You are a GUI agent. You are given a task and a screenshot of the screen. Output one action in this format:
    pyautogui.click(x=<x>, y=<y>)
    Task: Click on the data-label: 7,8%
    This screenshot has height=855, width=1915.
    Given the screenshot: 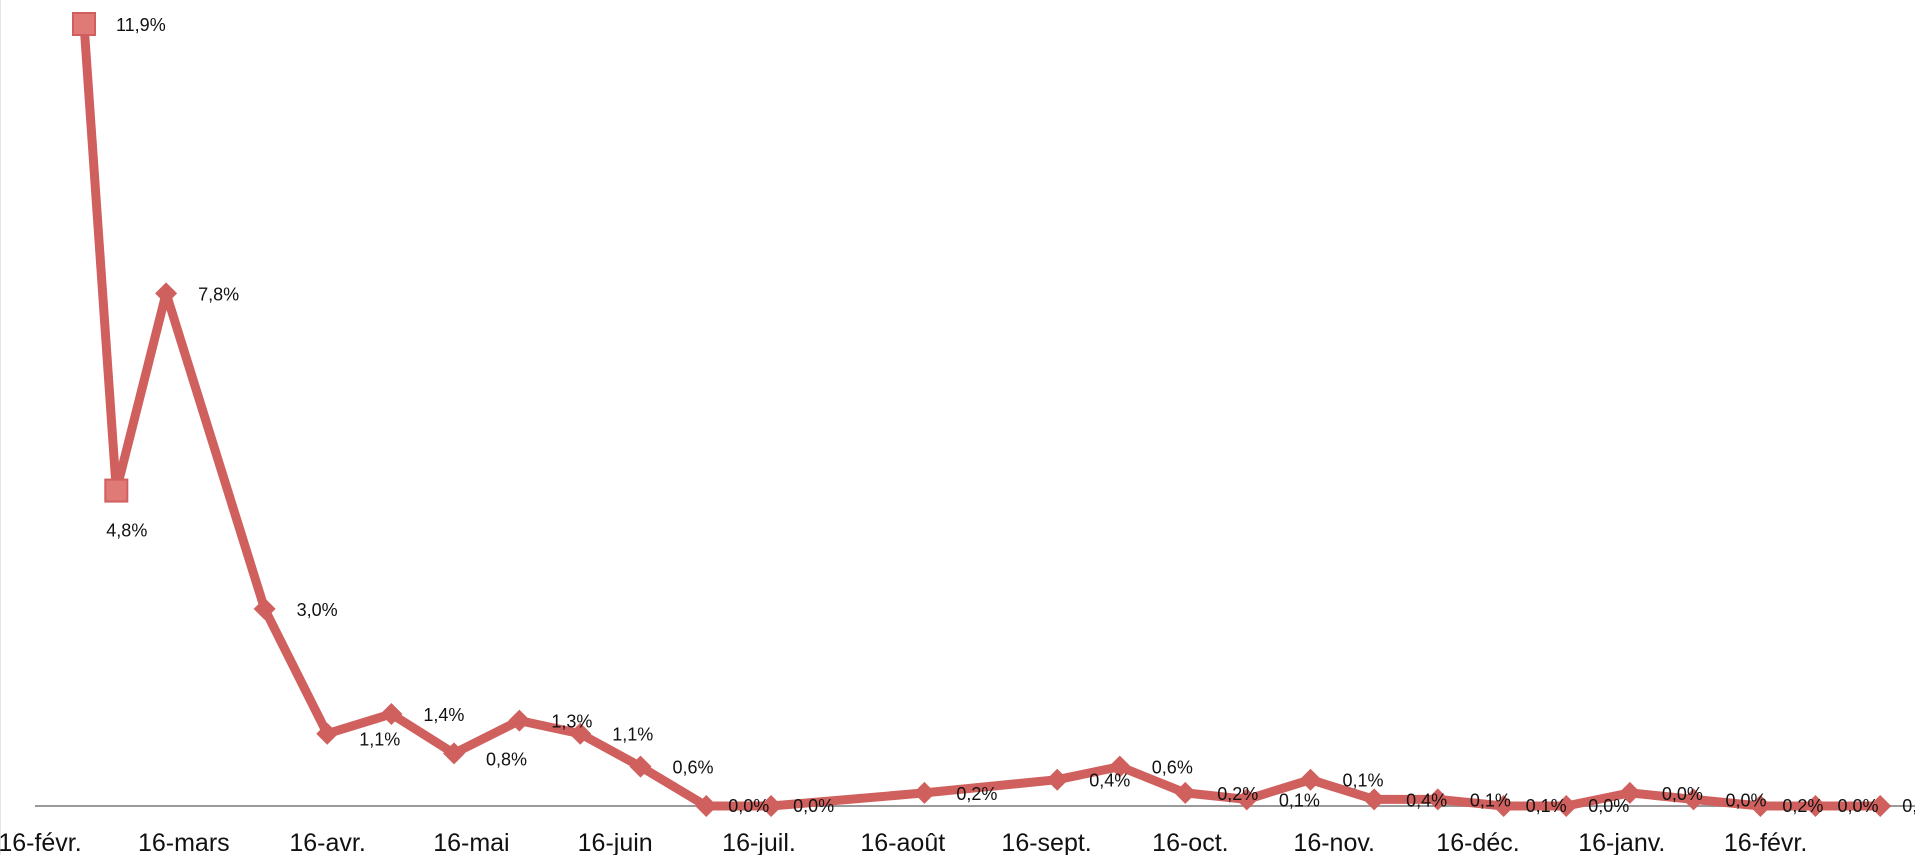 What is the action you would take?
    pyautogui.click(x=218, y=294)
    